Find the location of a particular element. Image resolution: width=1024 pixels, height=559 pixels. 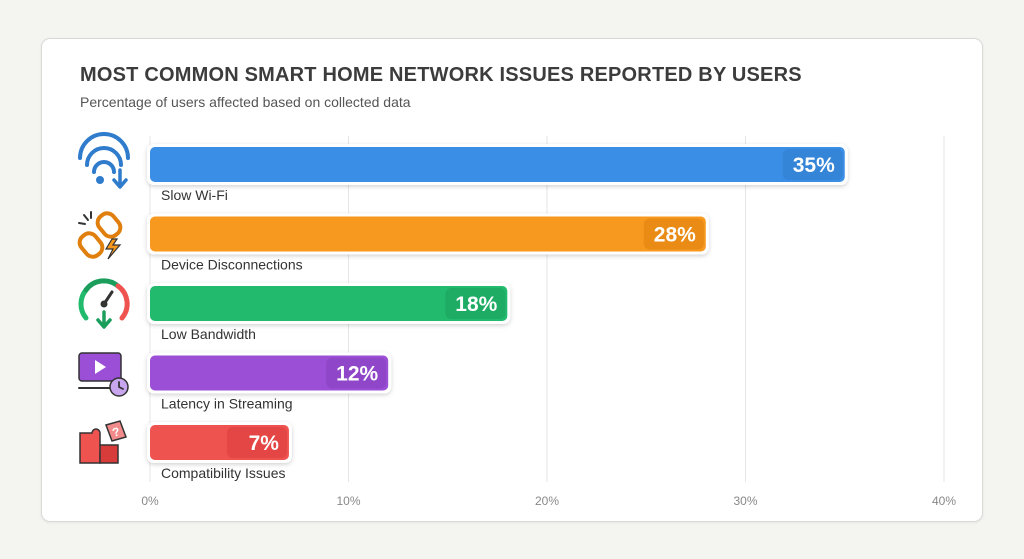

value-label: 18% is located at coordinates (476, 304).